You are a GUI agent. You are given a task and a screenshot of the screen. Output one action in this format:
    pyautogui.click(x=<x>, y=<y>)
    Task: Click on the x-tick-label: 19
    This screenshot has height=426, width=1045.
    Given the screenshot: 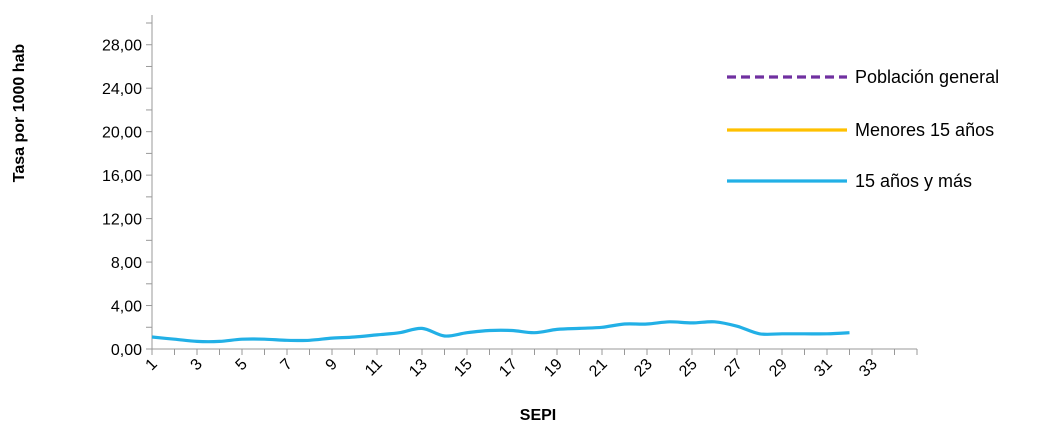 What is the action you would take?
    pyautogui.click(x=553, y=368)
    